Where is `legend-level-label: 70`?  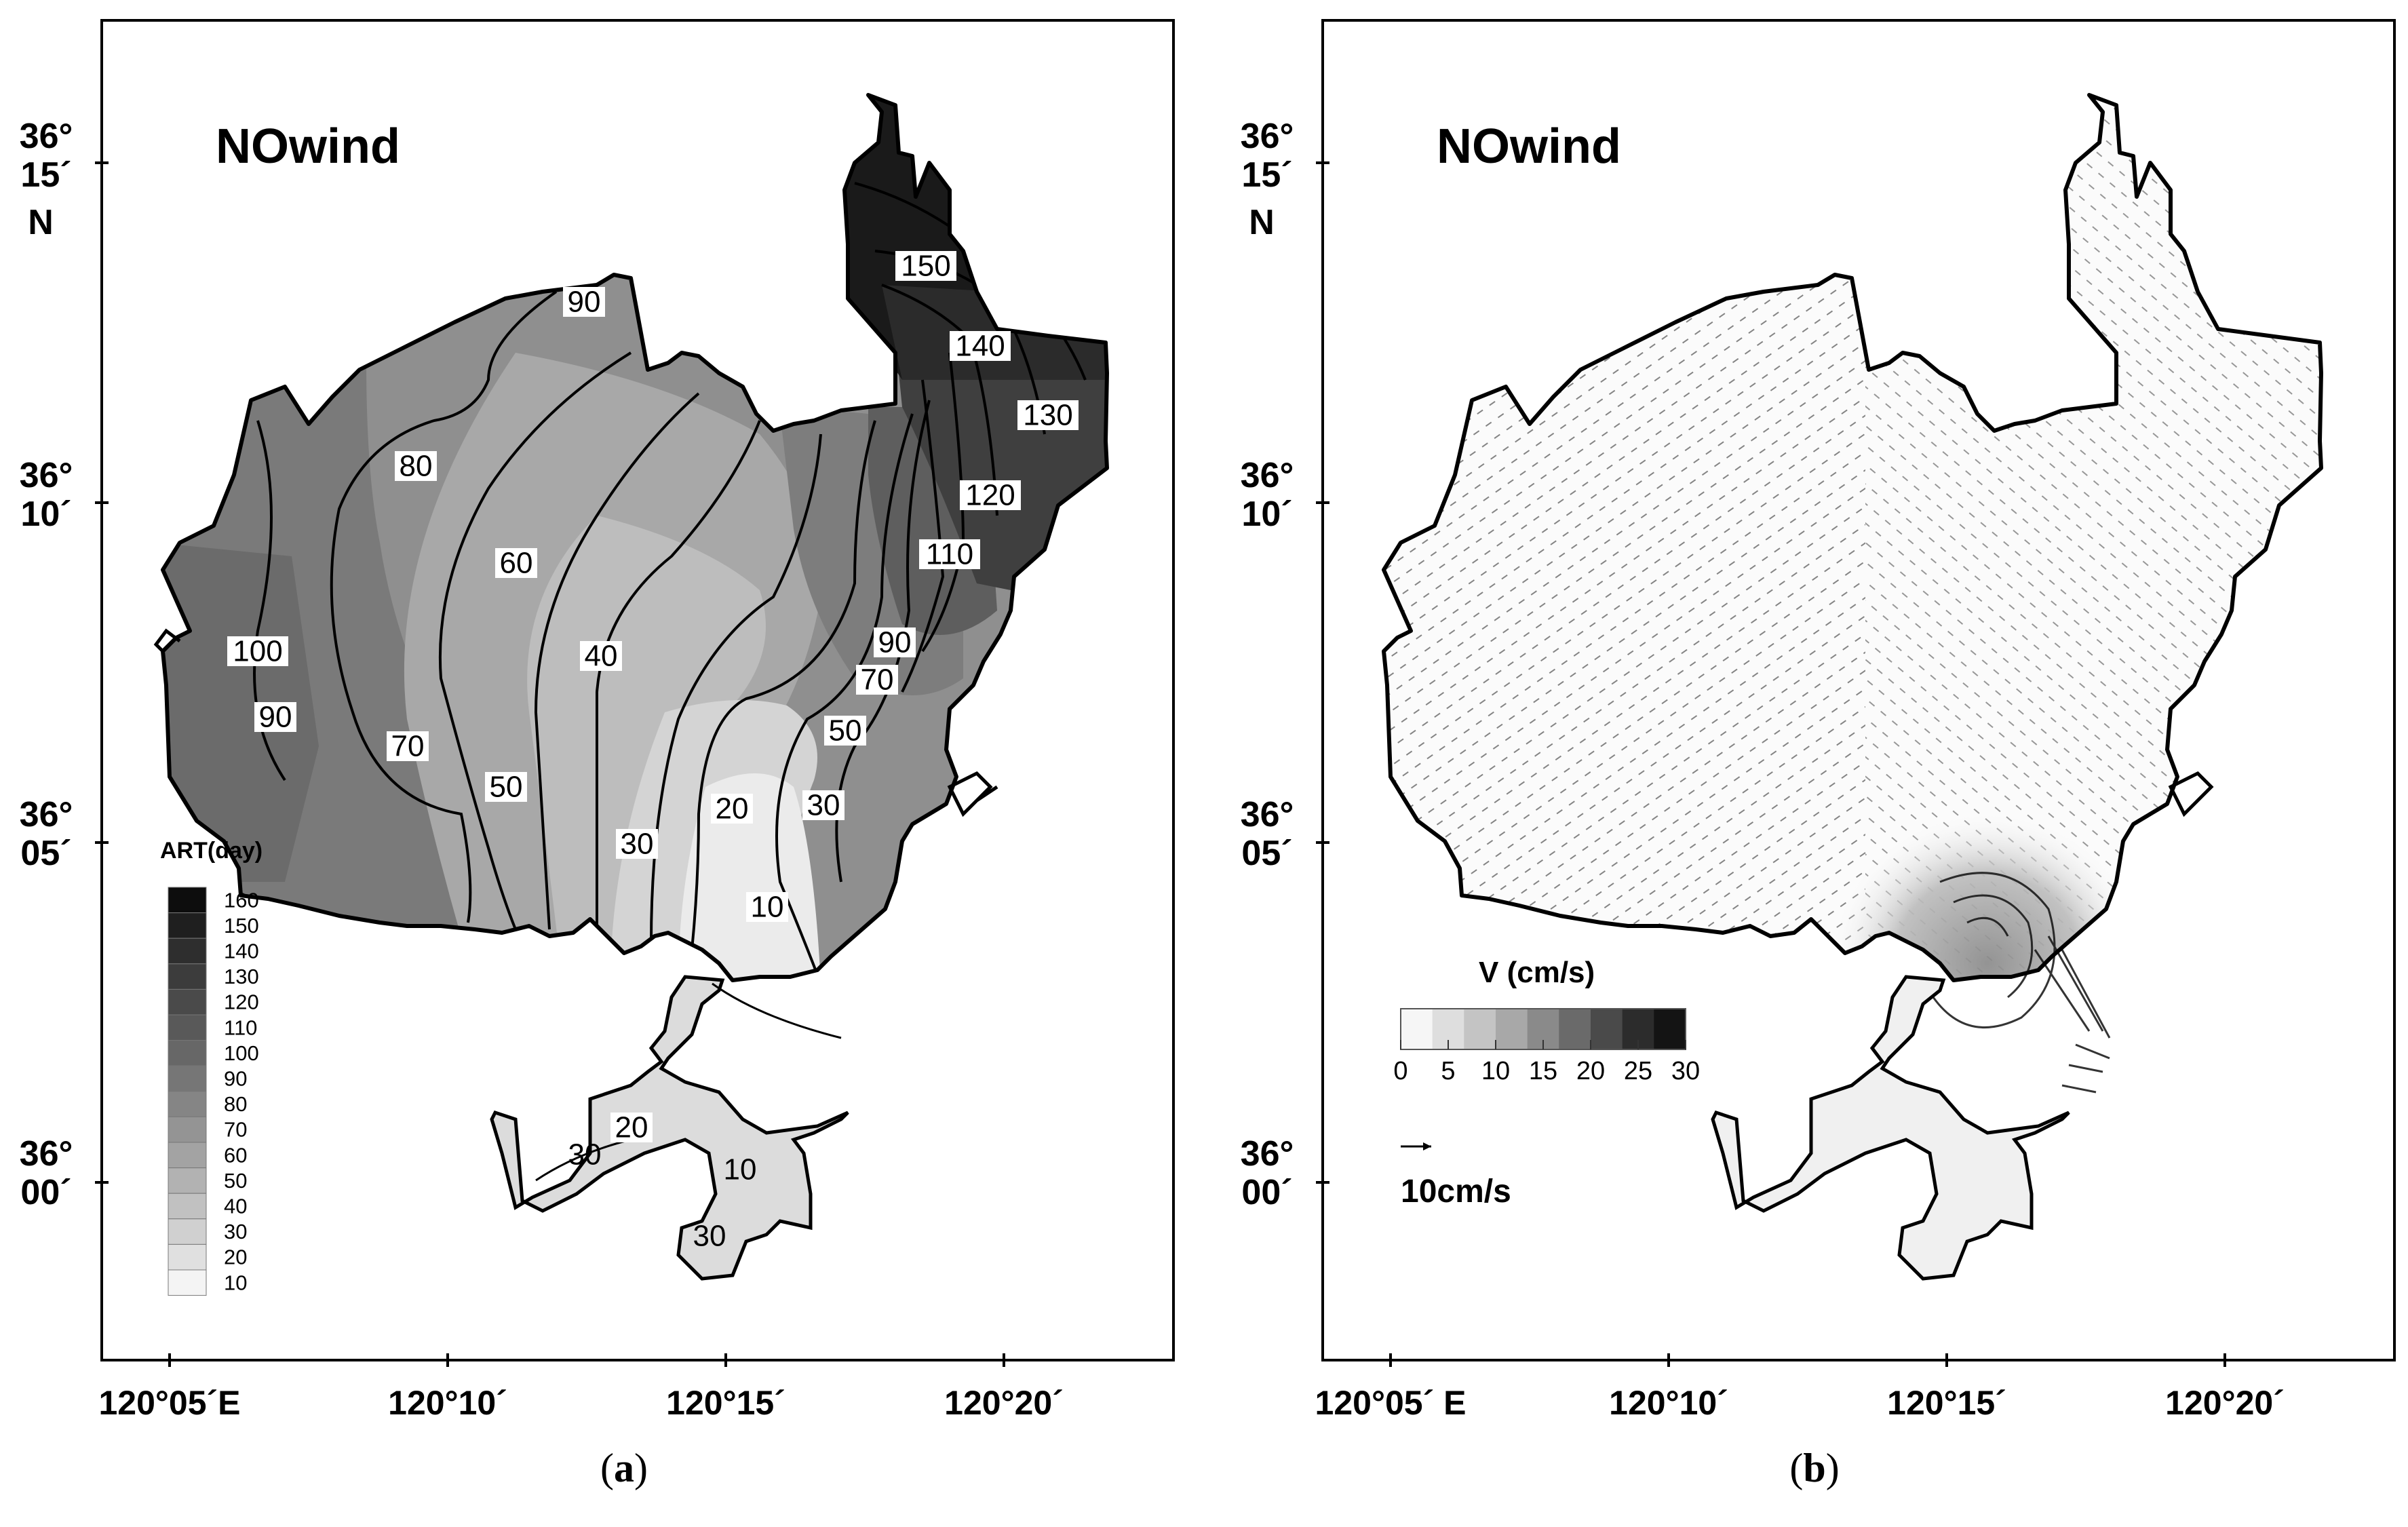
legend-level-label: 70 is located at coordinates (236, 1130).